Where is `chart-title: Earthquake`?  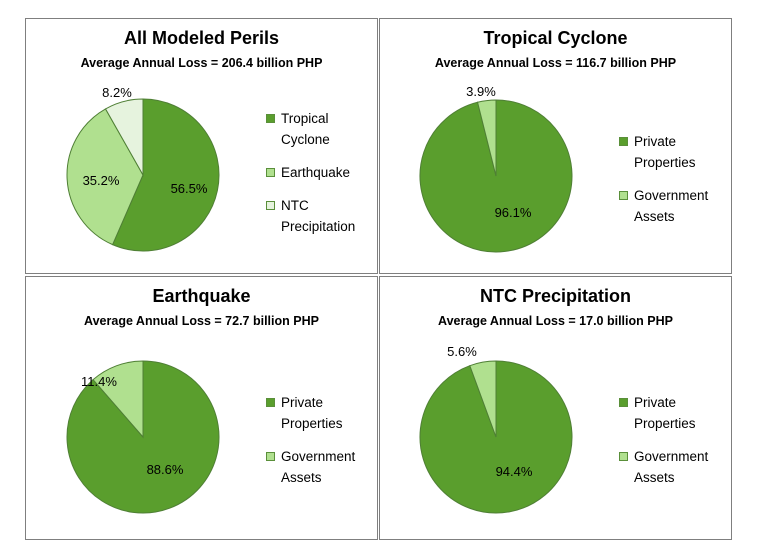
chart-title: Earthquake is located at coordinates (201, 296).